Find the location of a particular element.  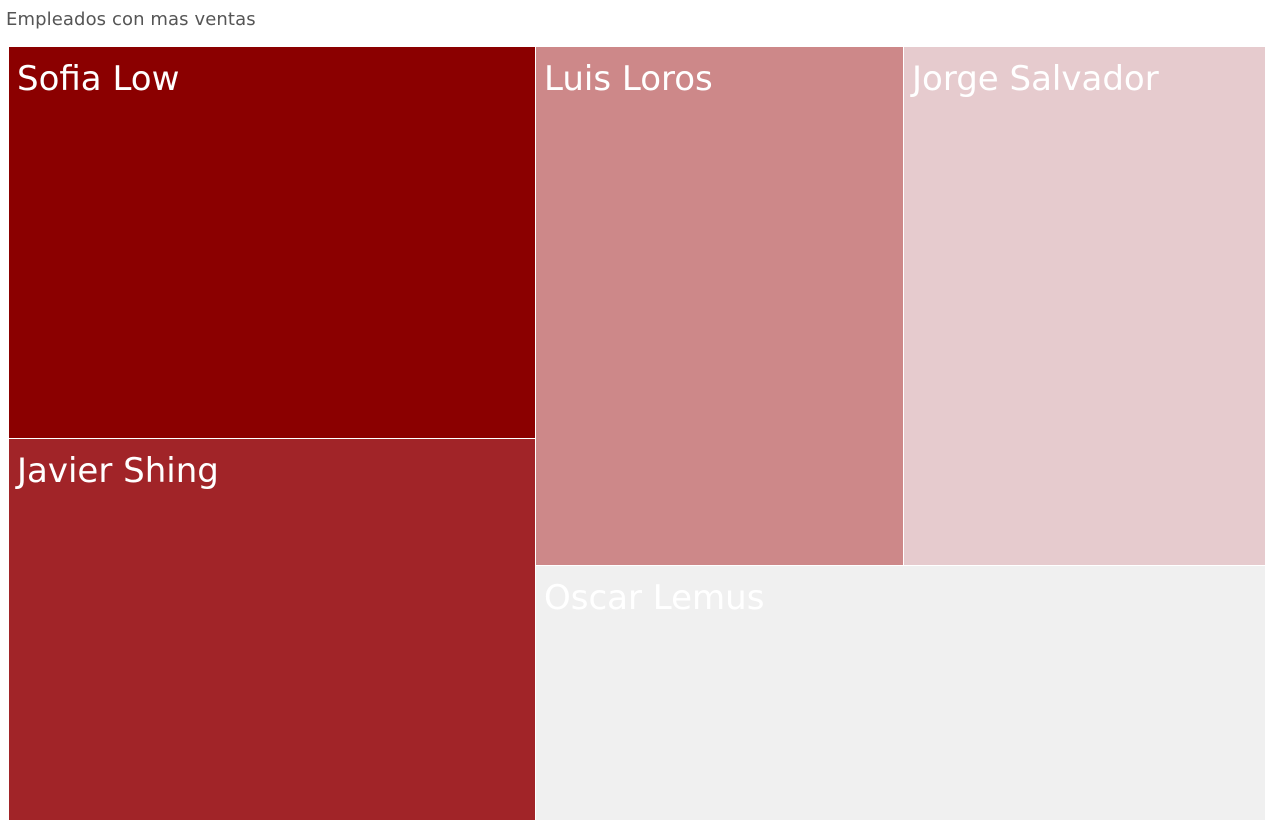

treemap-tile-label: Sofia Low is located at coordinates (98, 79).